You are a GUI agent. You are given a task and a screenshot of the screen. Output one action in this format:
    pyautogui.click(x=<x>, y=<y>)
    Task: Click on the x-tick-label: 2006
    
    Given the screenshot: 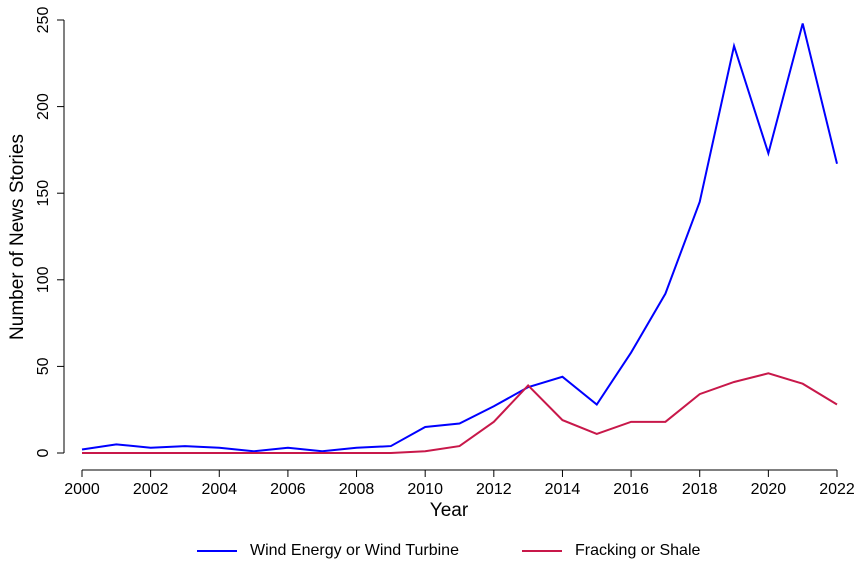 What is the action you would take?
    pyautogui.click(x=288, y=489)
    